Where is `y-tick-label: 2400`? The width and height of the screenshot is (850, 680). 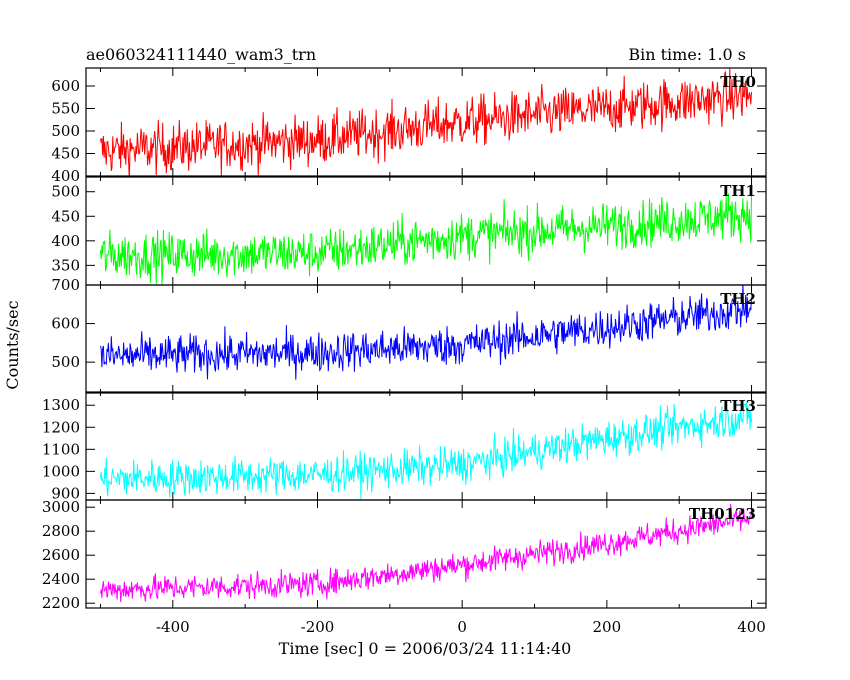
y-tick-label: 2400 is located at coordinates (61, 579).